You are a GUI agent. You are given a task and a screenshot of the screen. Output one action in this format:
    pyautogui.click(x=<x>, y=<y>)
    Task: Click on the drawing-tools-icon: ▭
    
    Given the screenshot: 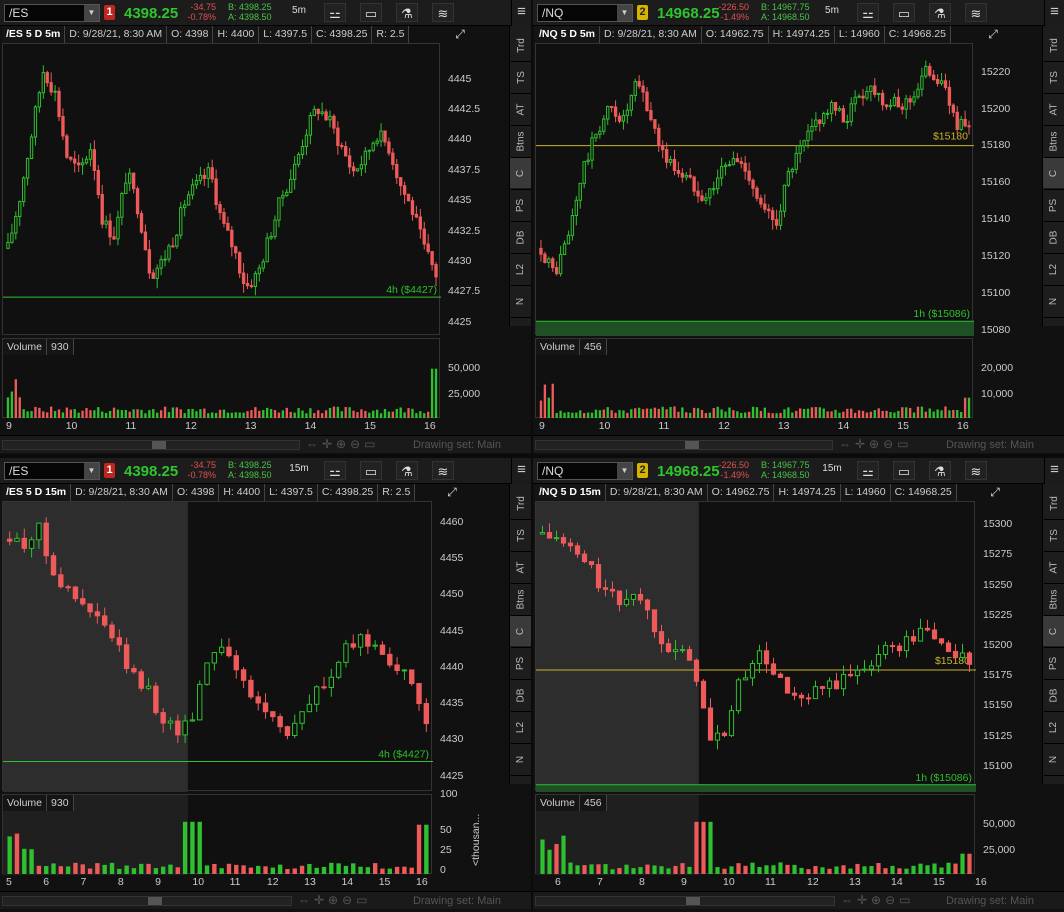 What is the action you would take?
    pyautogui.click(x=904, y=12)
    